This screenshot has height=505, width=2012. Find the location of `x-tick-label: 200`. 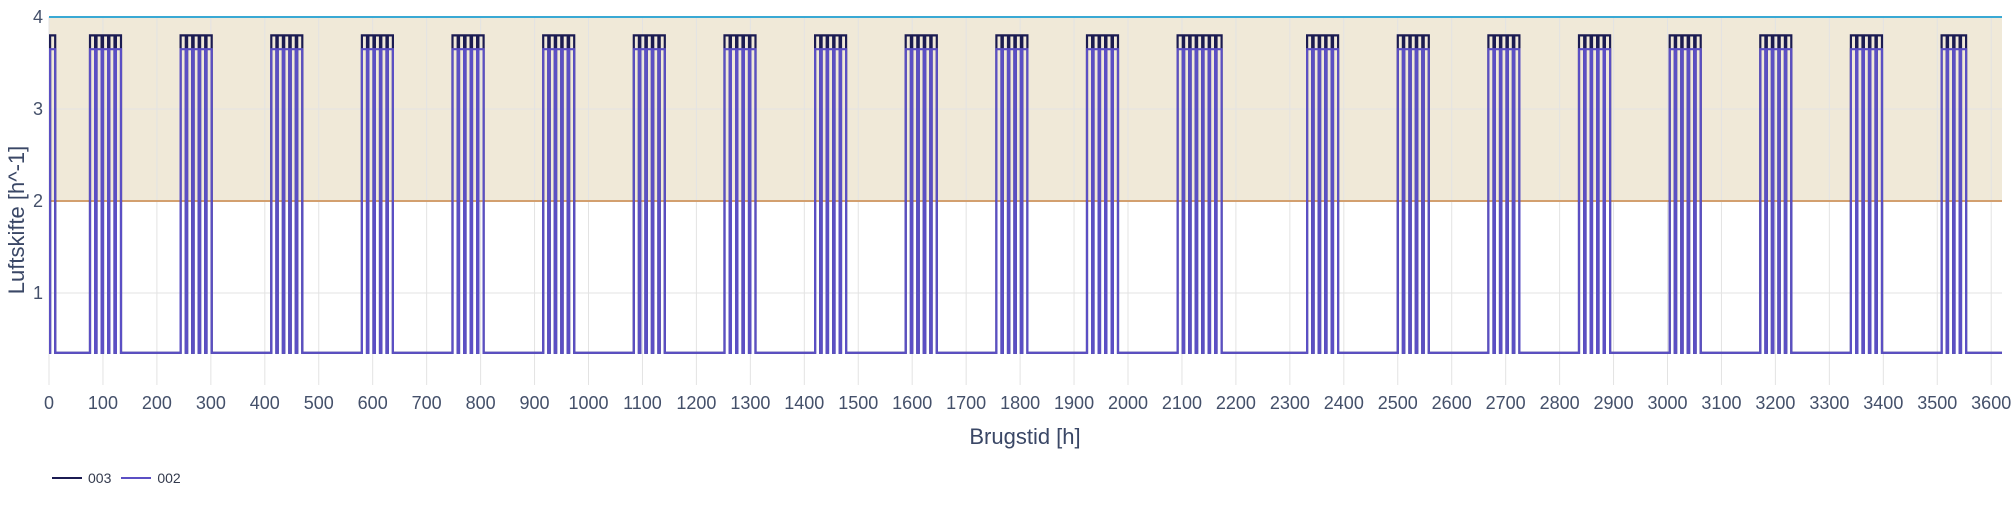

x-tick-label: 200 is located at coordinates (157, 403).